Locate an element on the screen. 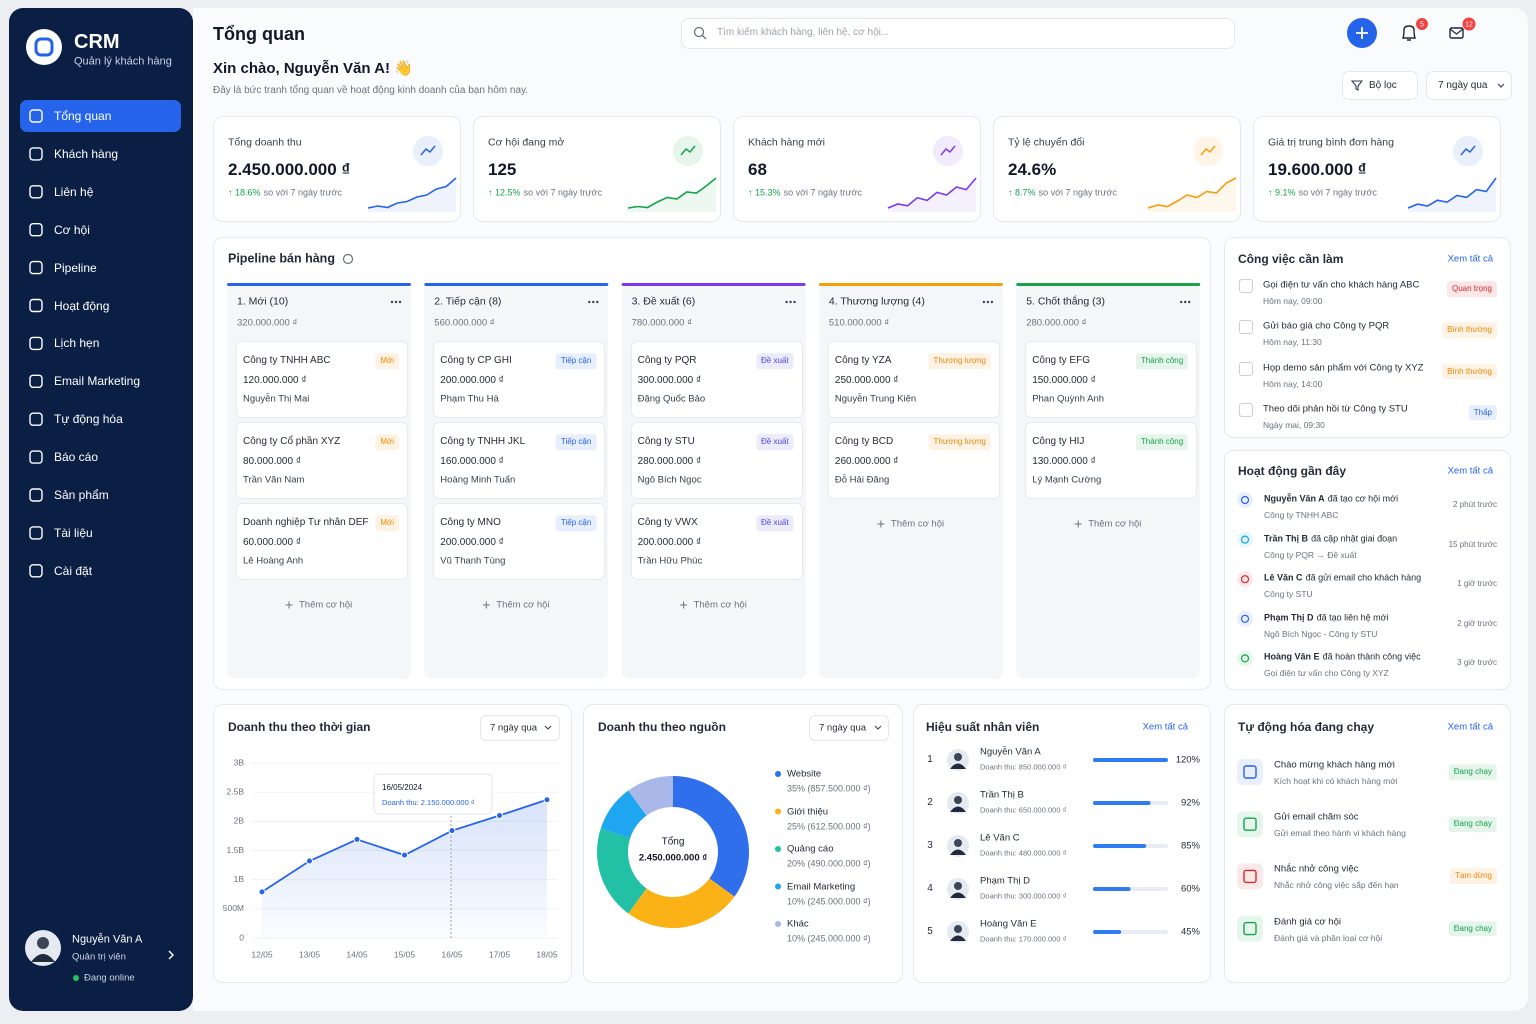  employee-name: Hoàng Văn E is located at coordinates (1008, 924).